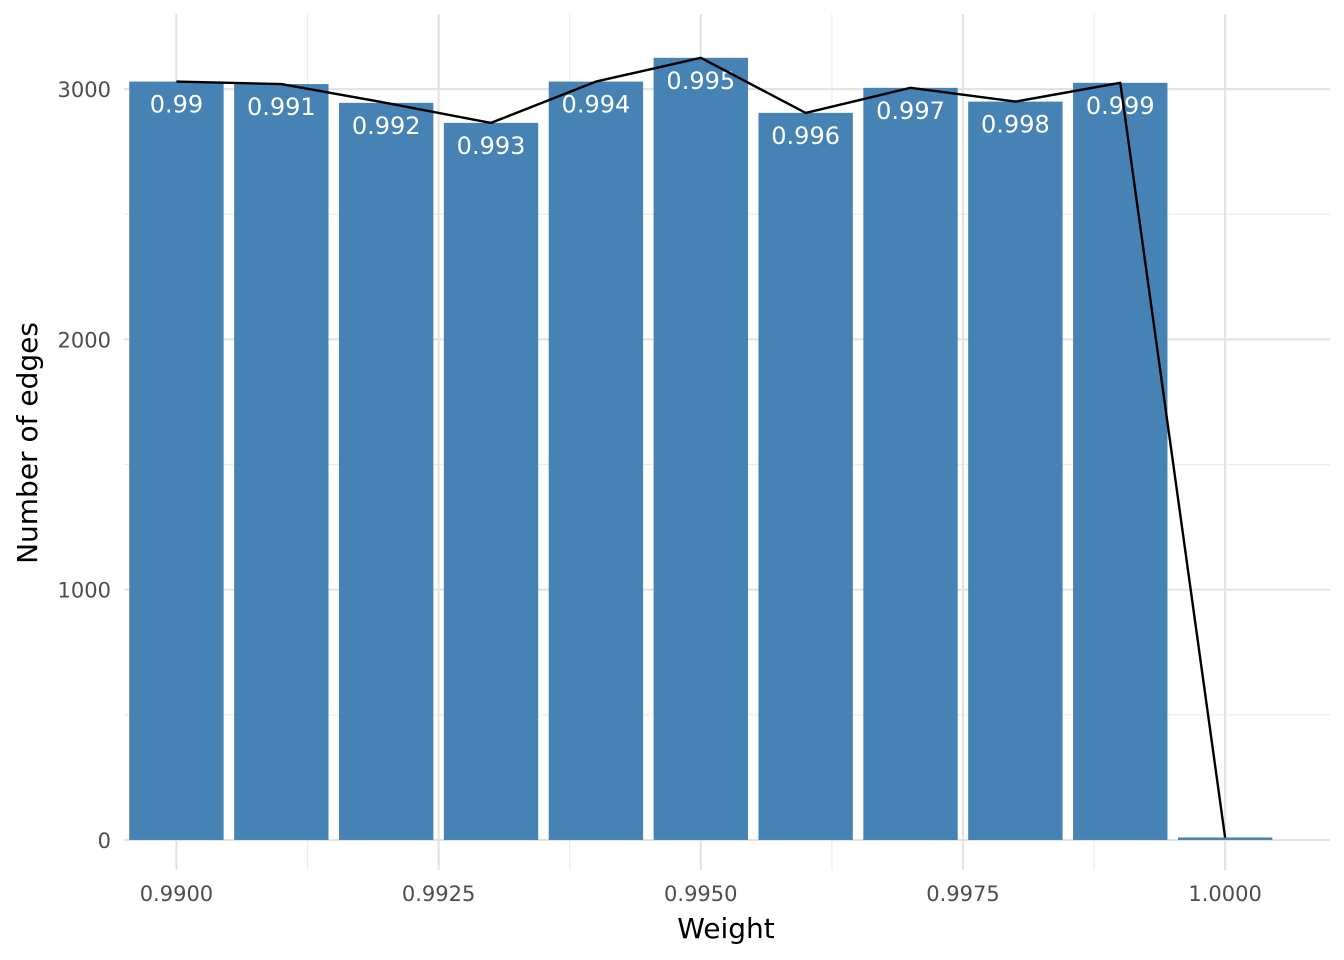  What do you see at coordinates (962, 894) in the screenshot?
I see `x-tick-label: 0.9975` at bounding box center [962, 894].